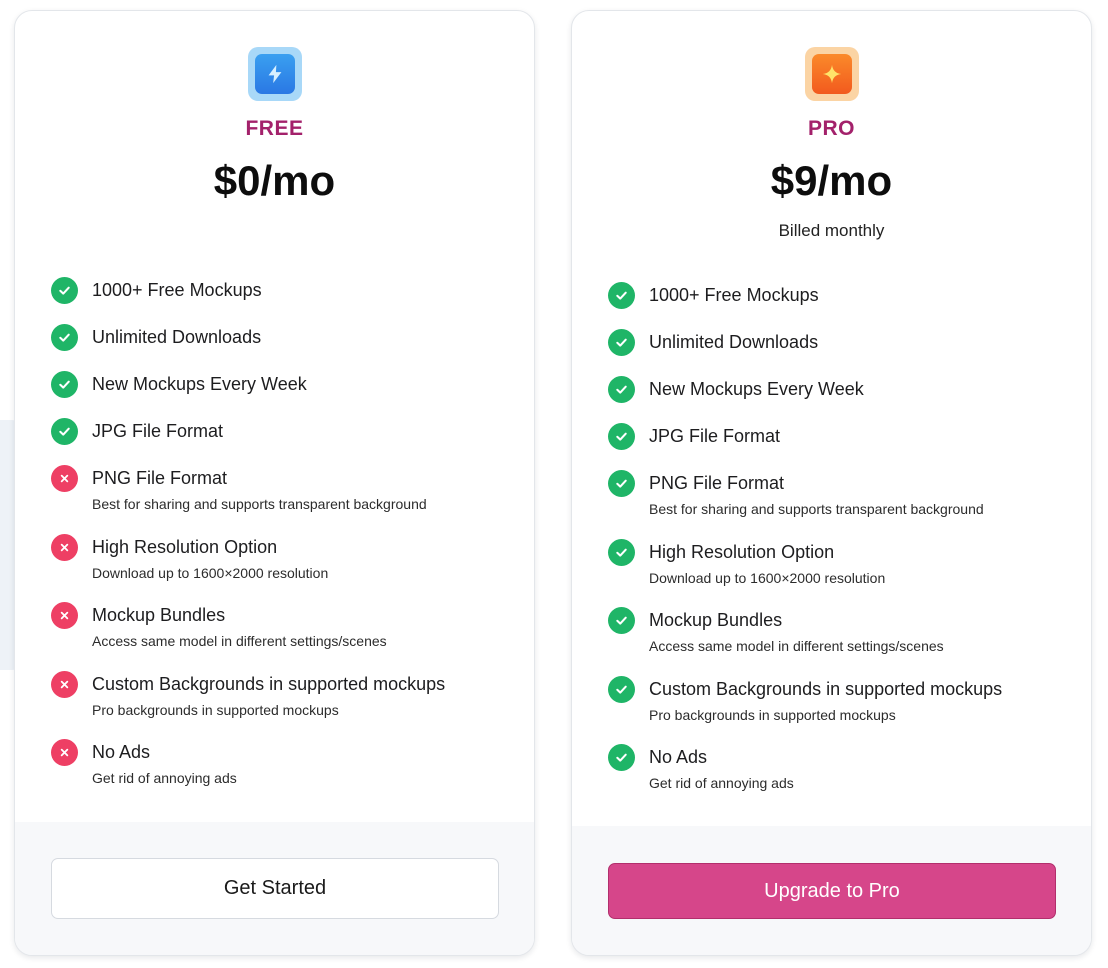 The height and width of the screenshot is (968, 1108). What do you see at coordinates (831, 230) in the screenshot?
I see `billing-note: Billed monthly` at bounding box center [831, 230].